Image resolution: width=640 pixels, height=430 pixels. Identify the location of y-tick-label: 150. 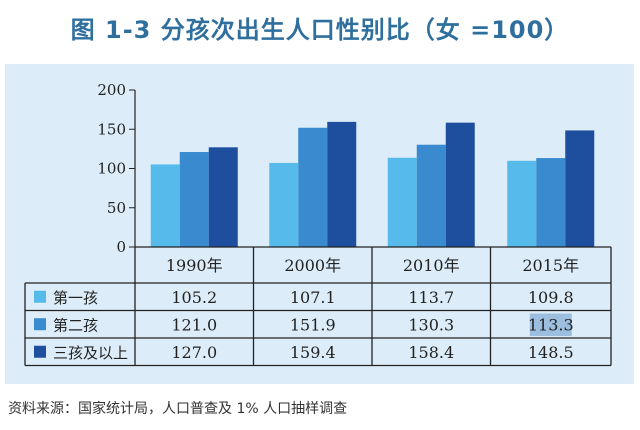
(111, 129).